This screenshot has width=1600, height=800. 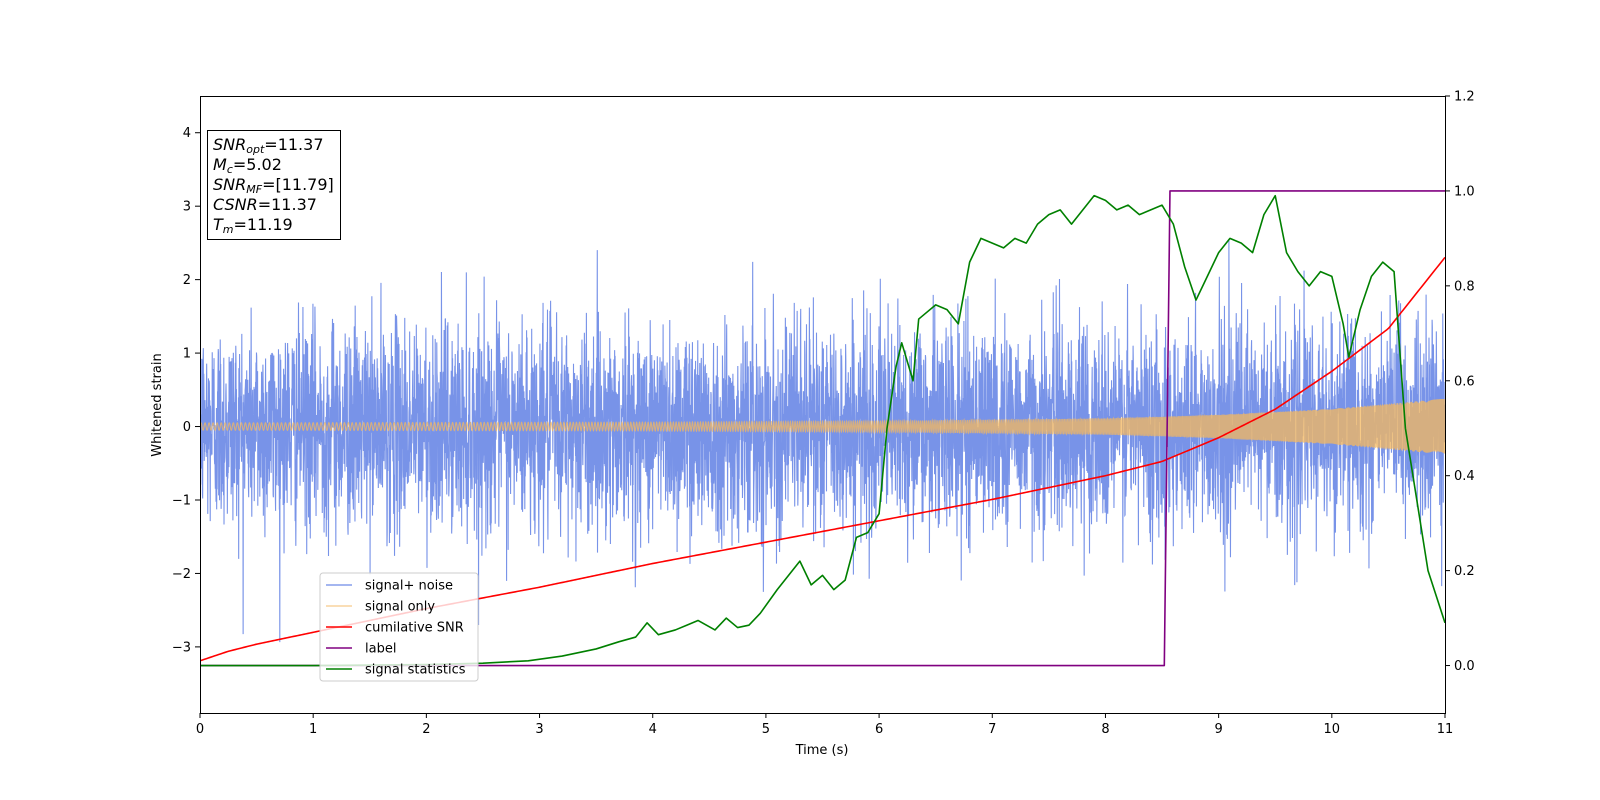 I want to click on snr-opt-line: SNRopt=11.37, so click(x=268, y=145).